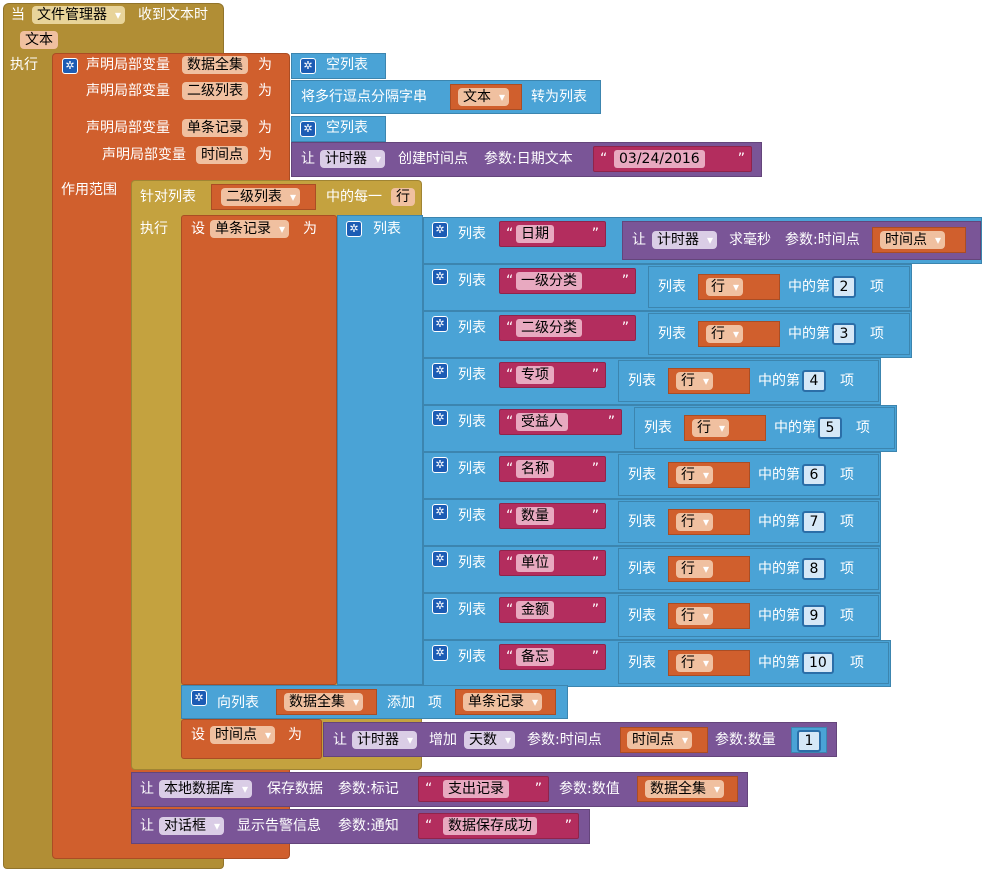 The image size is (982, 872). I want to click on notifier-msg-value: 数据保存成功, so click(490, 826).